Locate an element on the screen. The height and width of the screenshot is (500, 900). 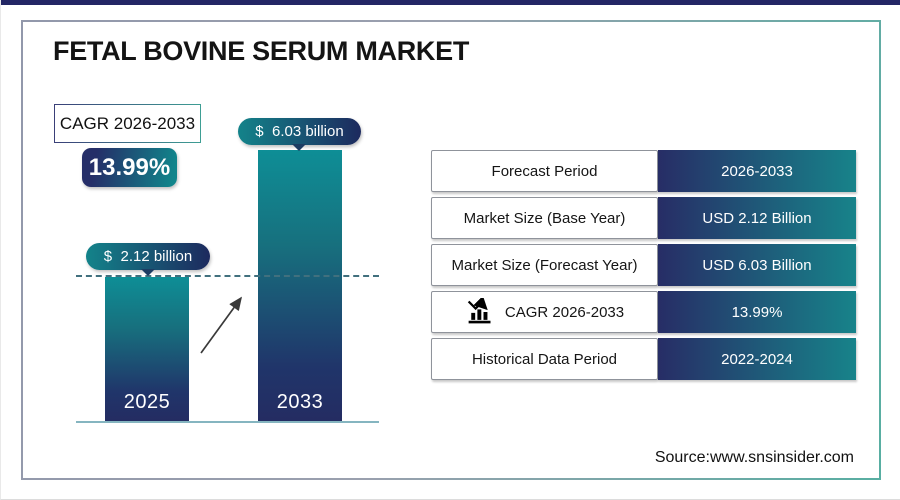
row-value: USD 6.03 Billion is located at coordinates (757, 265).